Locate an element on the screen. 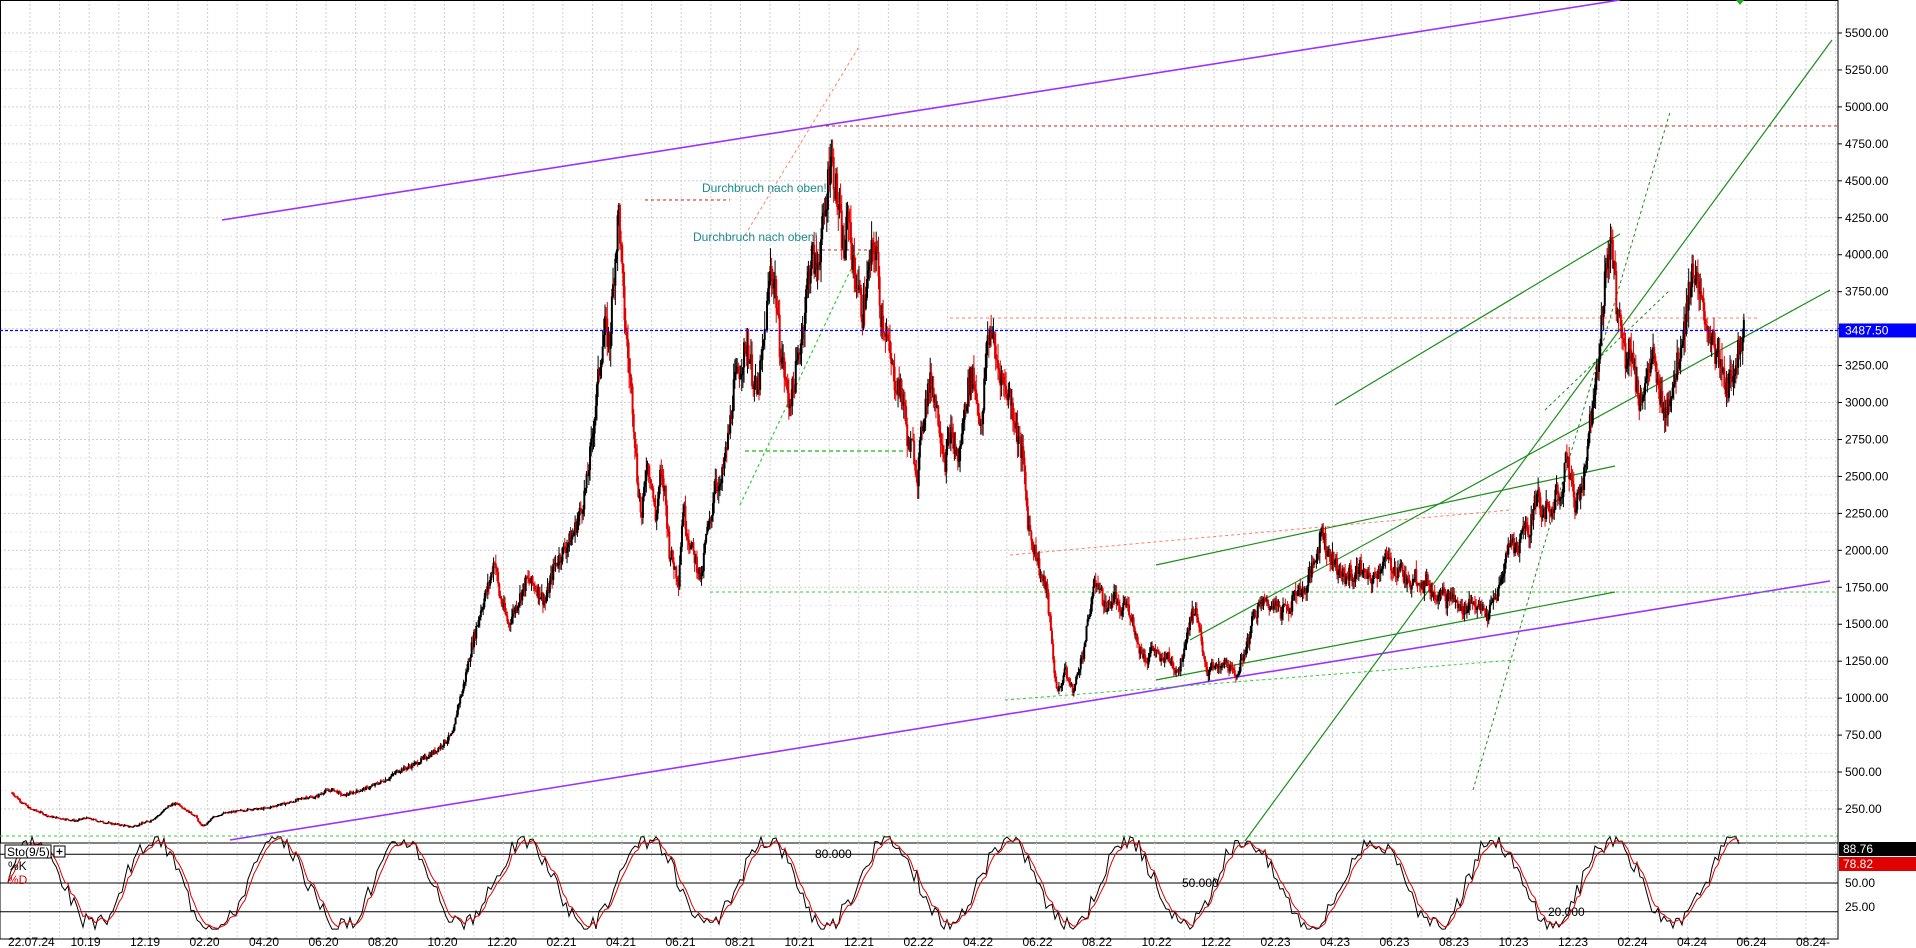 This screenshot has height=948, width=1916. time-tick-label: 08.20 is located at coordinates (383, 941).